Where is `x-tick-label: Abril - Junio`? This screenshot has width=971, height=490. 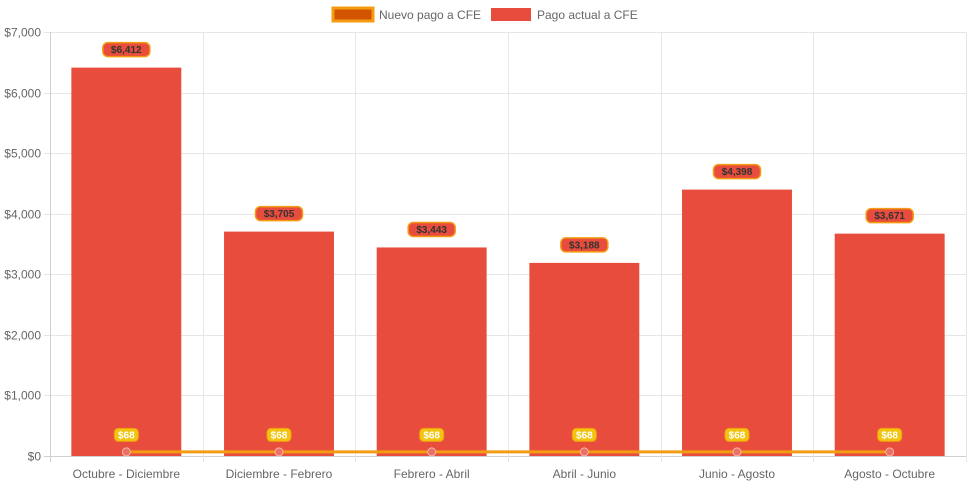
x-tick-label: Abril - Junio is located at coordinates (585, 474).